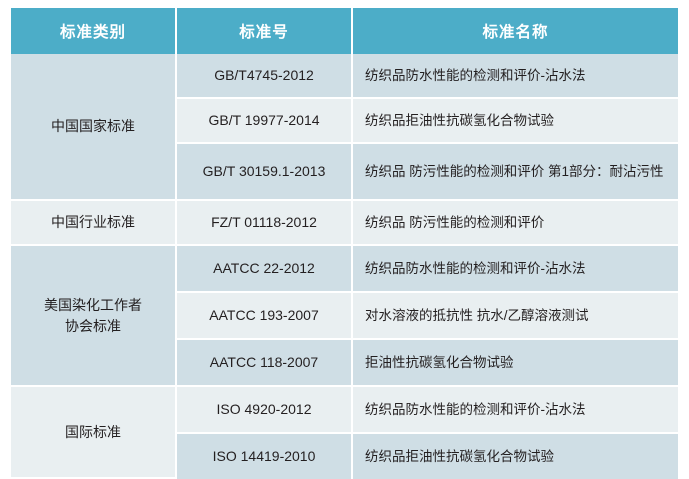  I want to click on standard-number-cell: FZ/T 01118-2012, so click(265, 223).